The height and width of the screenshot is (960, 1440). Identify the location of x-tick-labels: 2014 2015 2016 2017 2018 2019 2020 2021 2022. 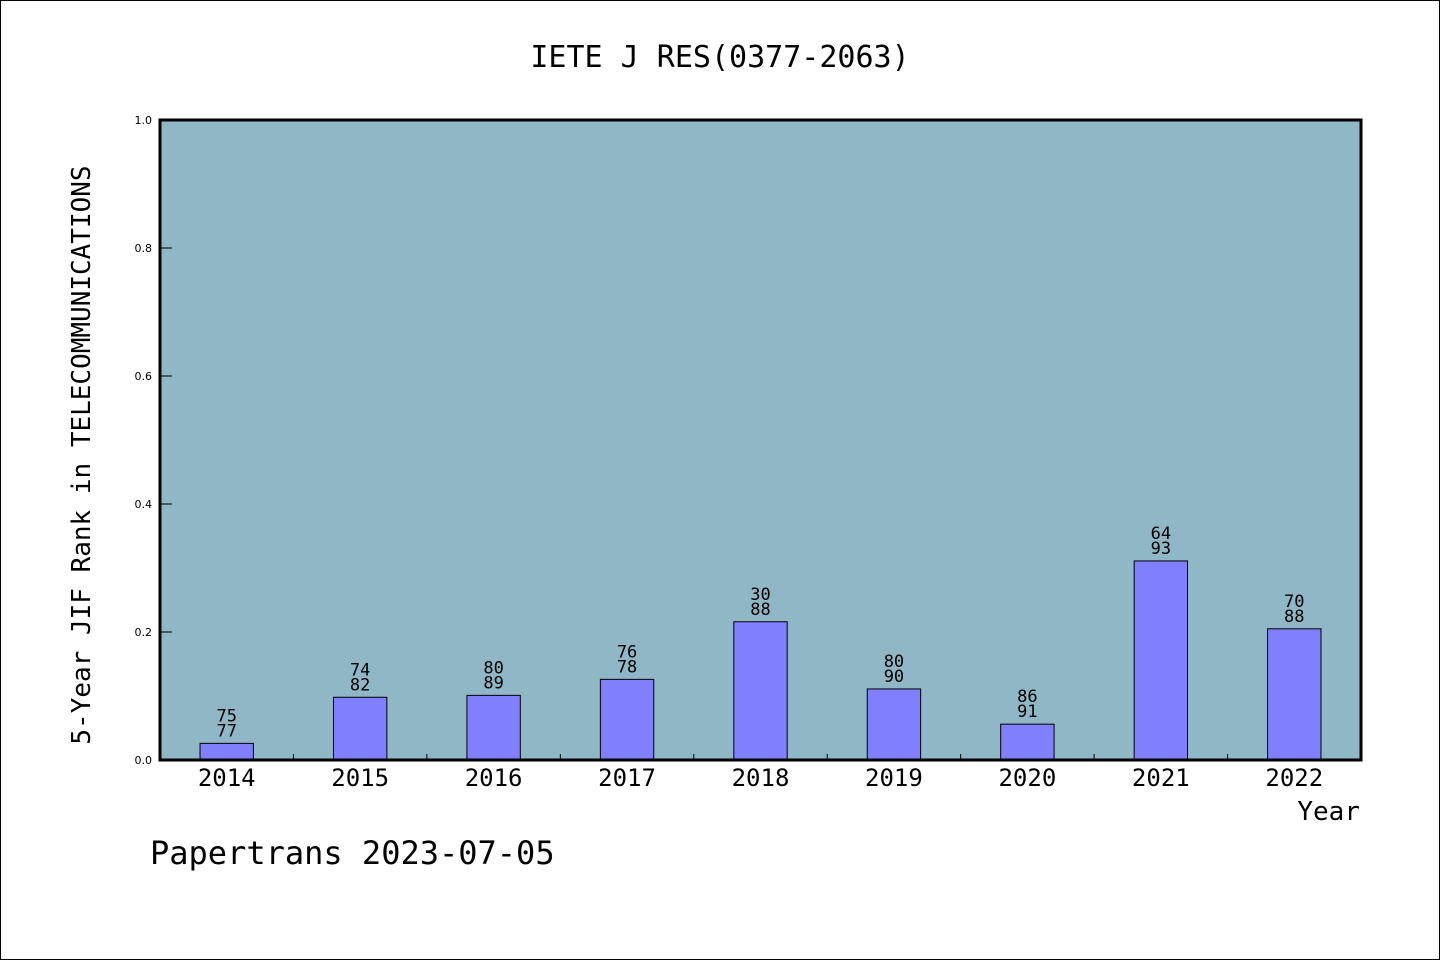
(760, 778).